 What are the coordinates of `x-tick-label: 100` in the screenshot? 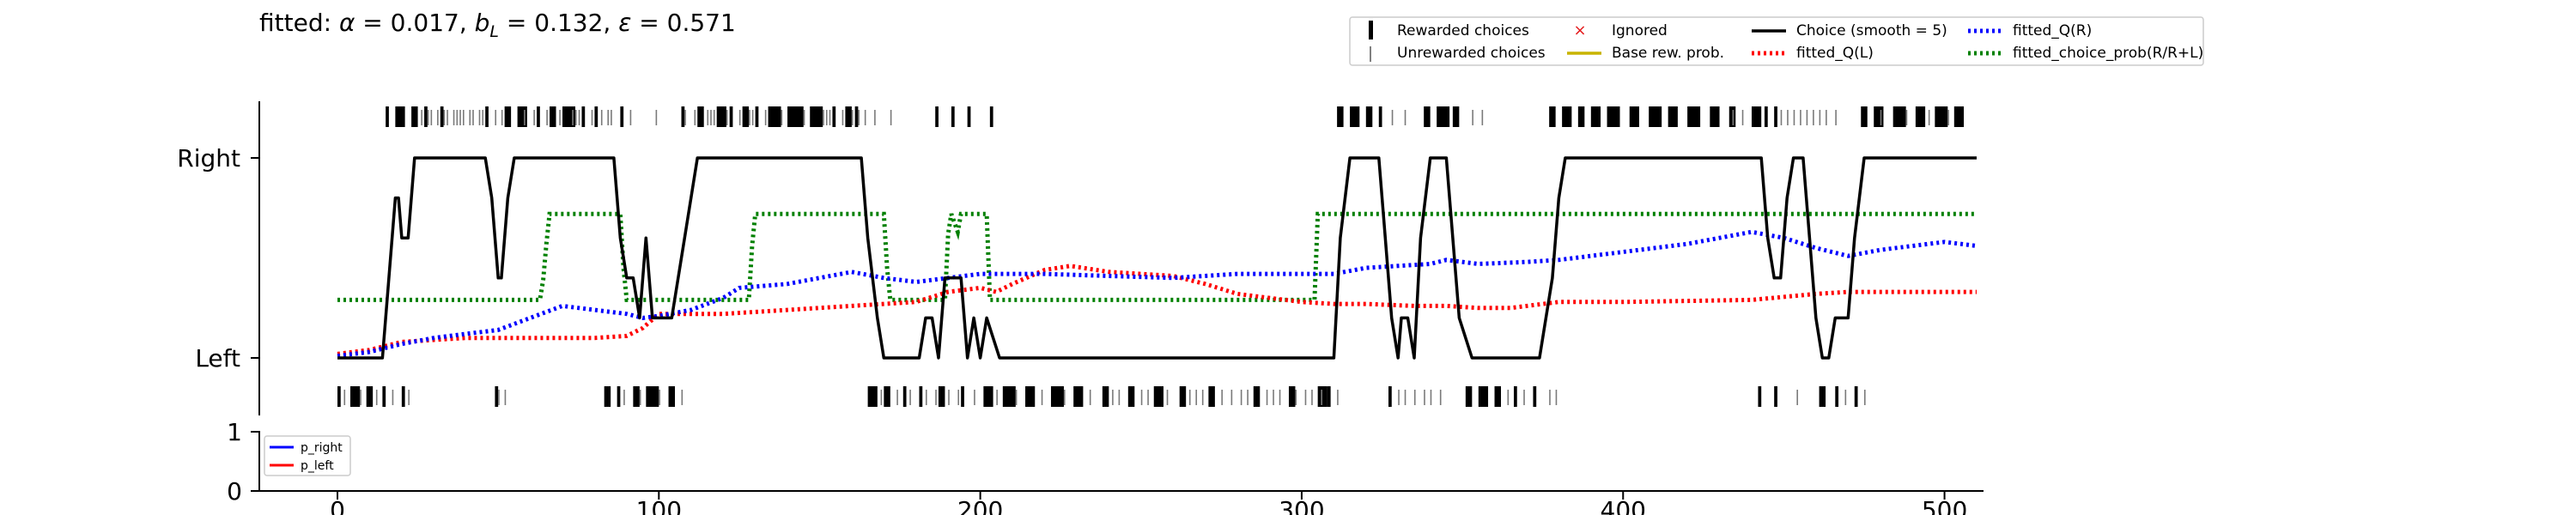 It's located at (659, 505).